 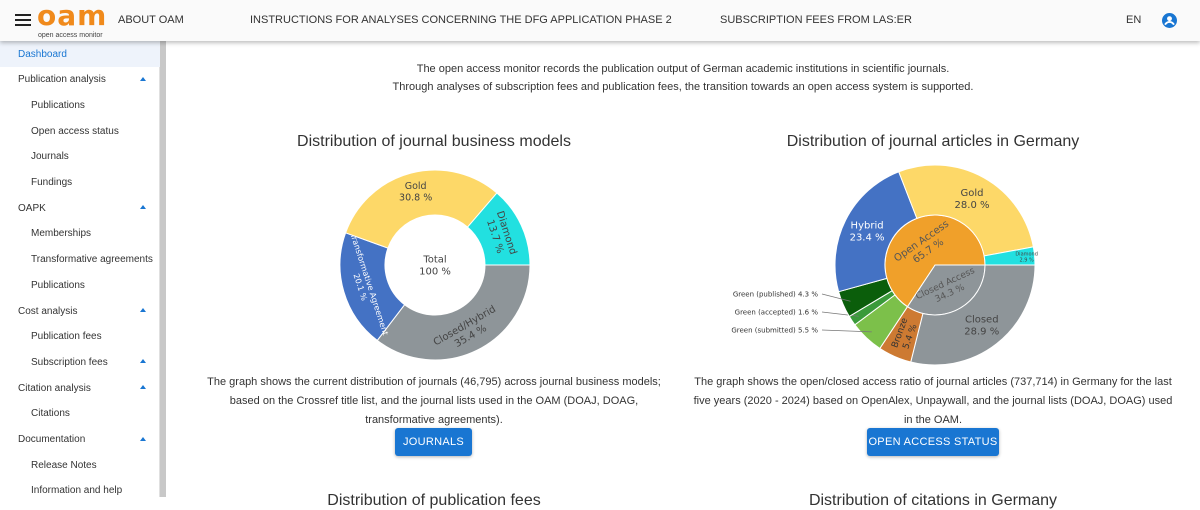 I want to click on sidebar-item: Citation analysis, so click(x=80, y=388).